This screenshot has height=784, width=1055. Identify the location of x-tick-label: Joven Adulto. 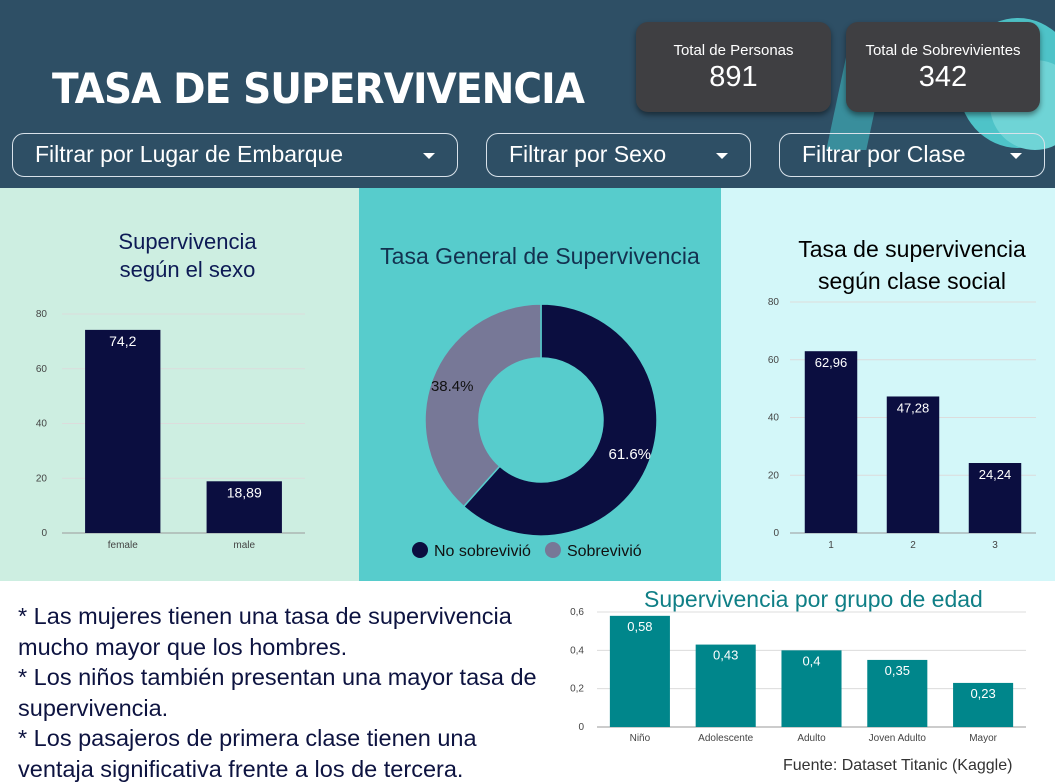
(898, 738).